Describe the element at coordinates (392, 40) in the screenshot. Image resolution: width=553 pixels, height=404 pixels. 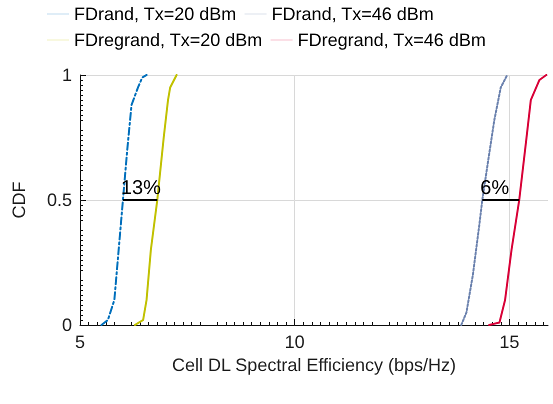
I see `legend-label: FDregrand, Tx=46 dBm` at that location.